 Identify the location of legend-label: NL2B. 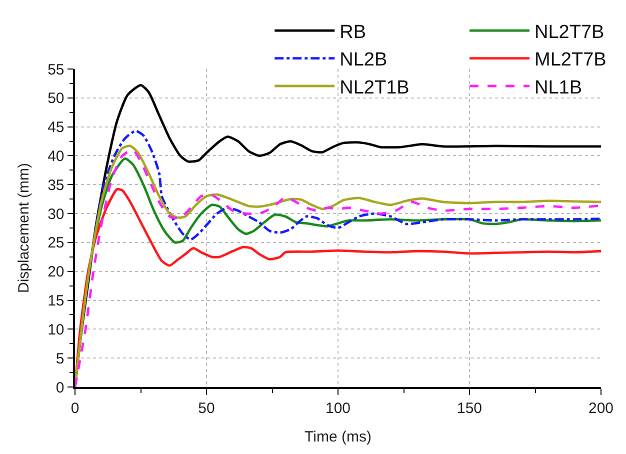
(364, 60).